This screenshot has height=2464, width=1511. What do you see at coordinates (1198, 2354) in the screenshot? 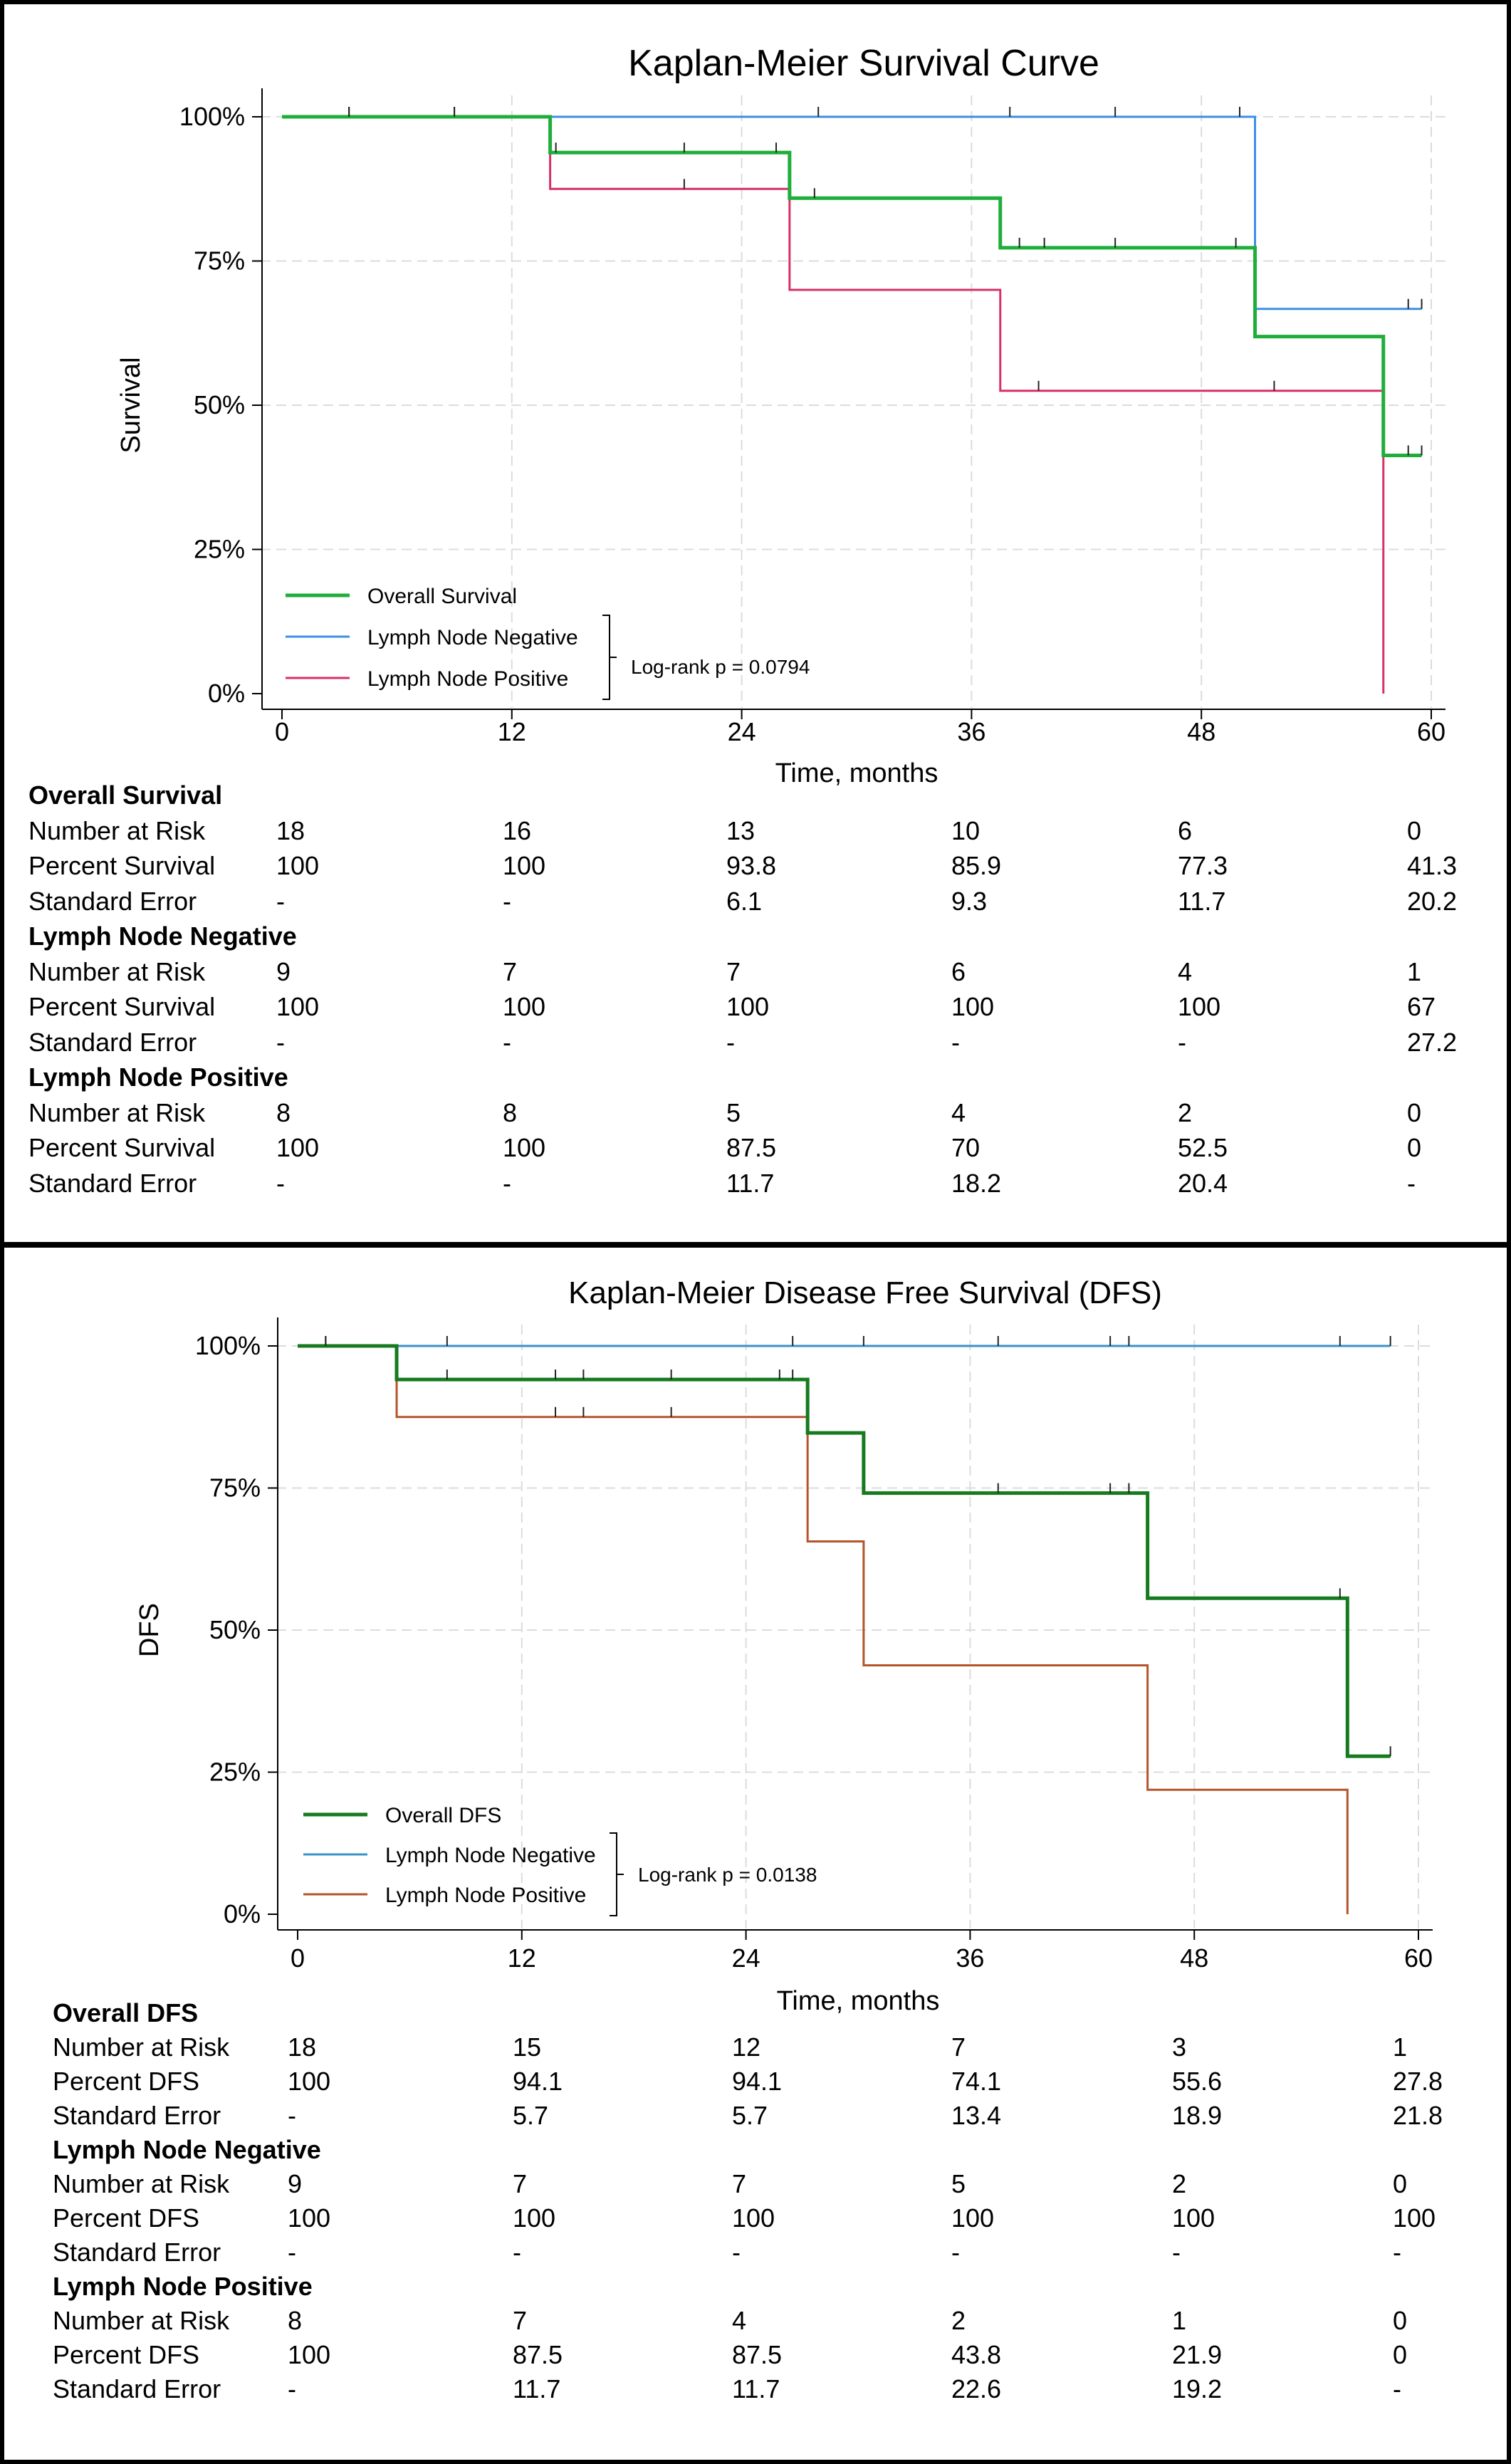
I see `table-cell: 21.9` at bounding box center [1198, 2354].